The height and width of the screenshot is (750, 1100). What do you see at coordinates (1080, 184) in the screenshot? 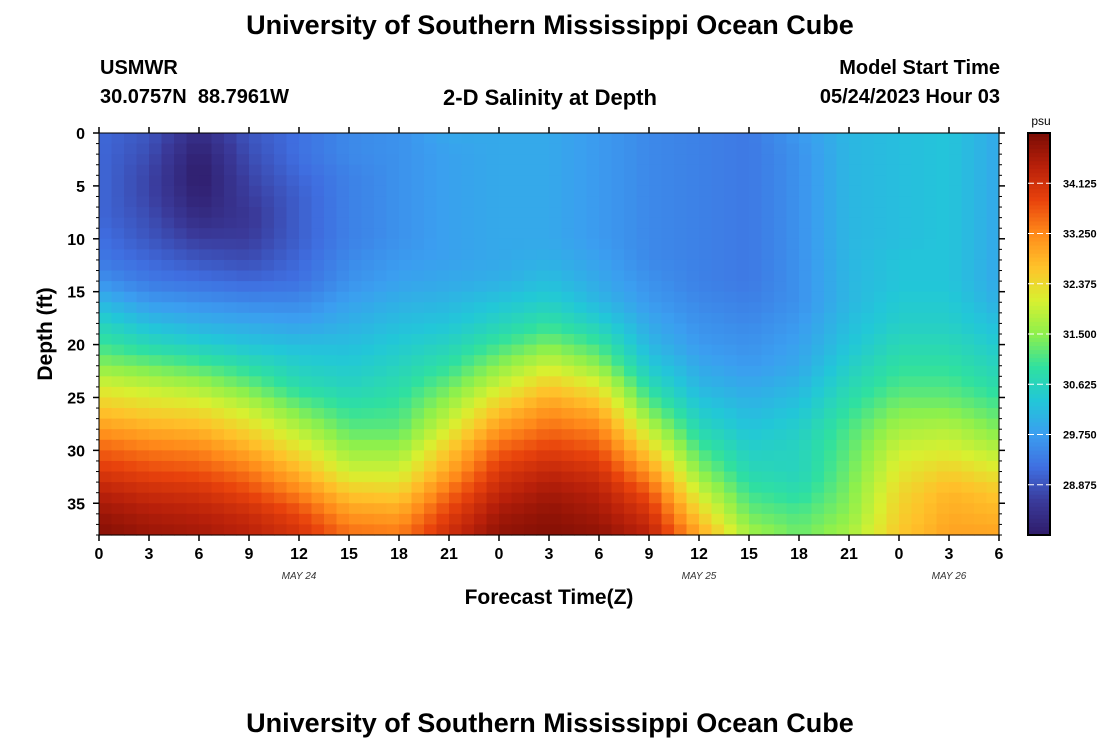
I see `colorbar-tick-label: 34.125` at bounding box center [1080, 184].